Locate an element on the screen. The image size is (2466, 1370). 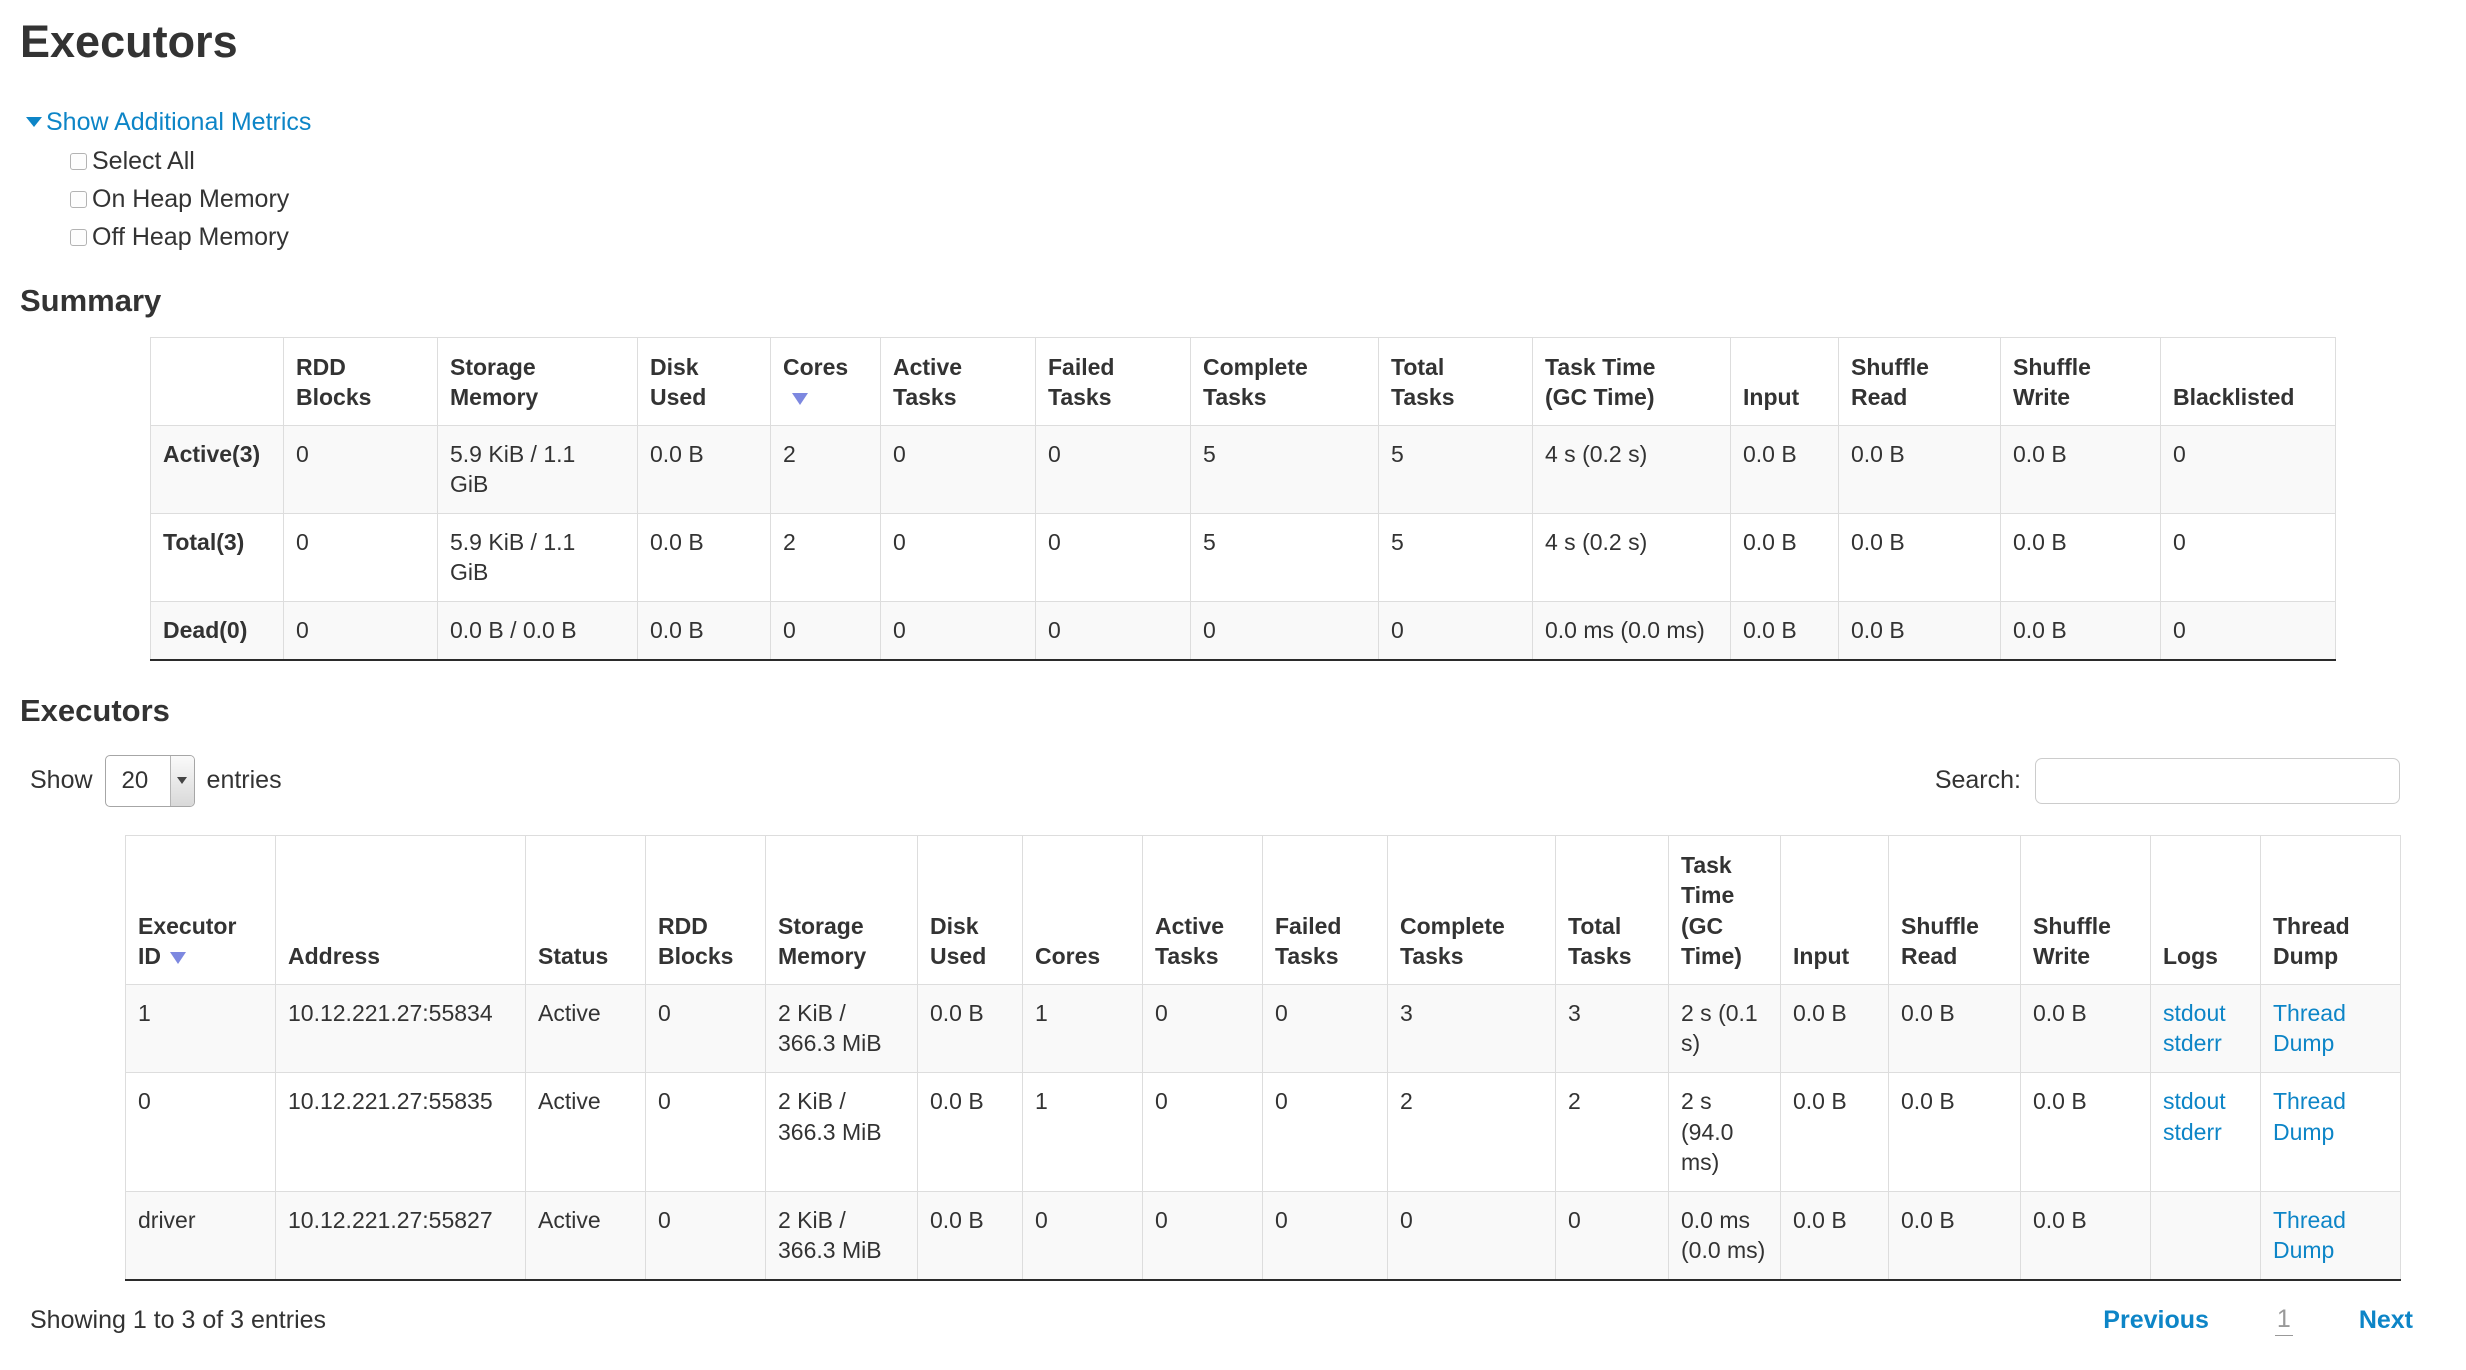
select-all-checkbox is located at coordinates (78, 161).